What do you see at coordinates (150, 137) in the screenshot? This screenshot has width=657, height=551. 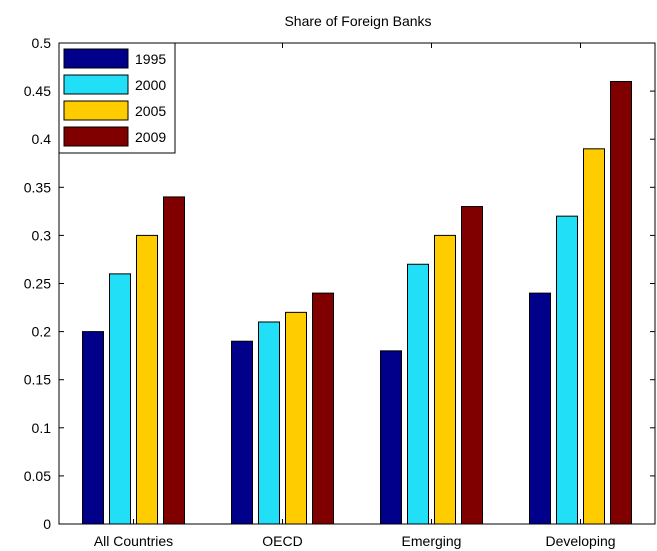 I see `legend-label-2009: 2009` at bounding box center [150, 137].